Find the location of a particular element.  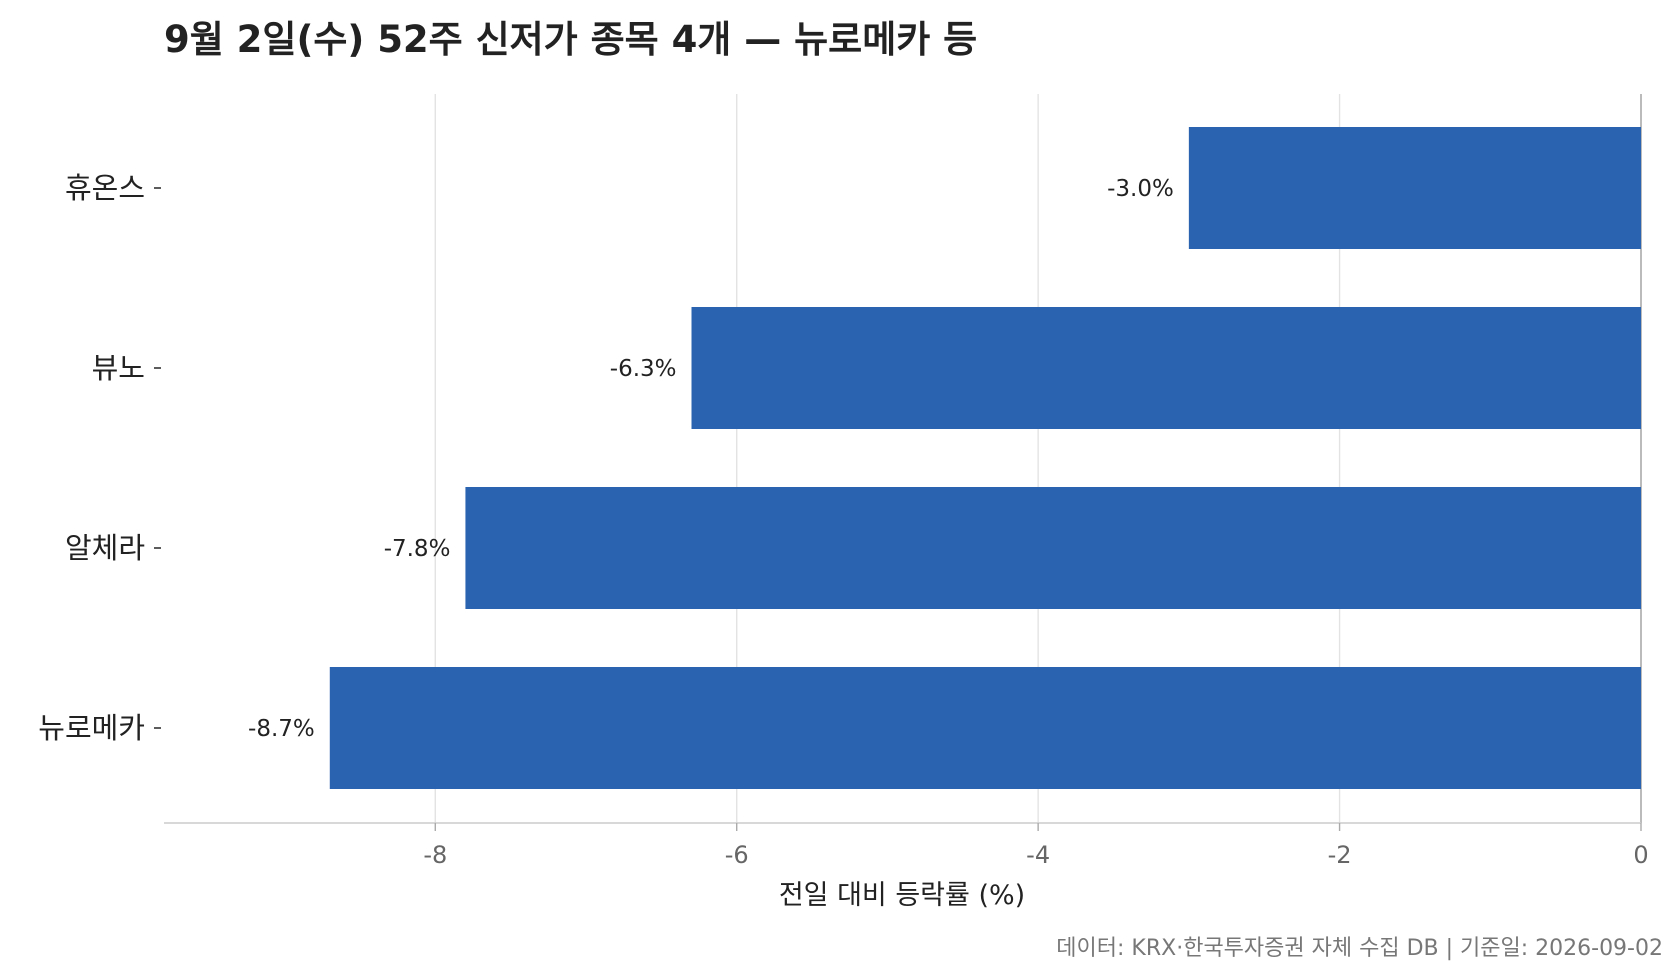

value-label-2: -7.8% is located at coordinates (417, 549).